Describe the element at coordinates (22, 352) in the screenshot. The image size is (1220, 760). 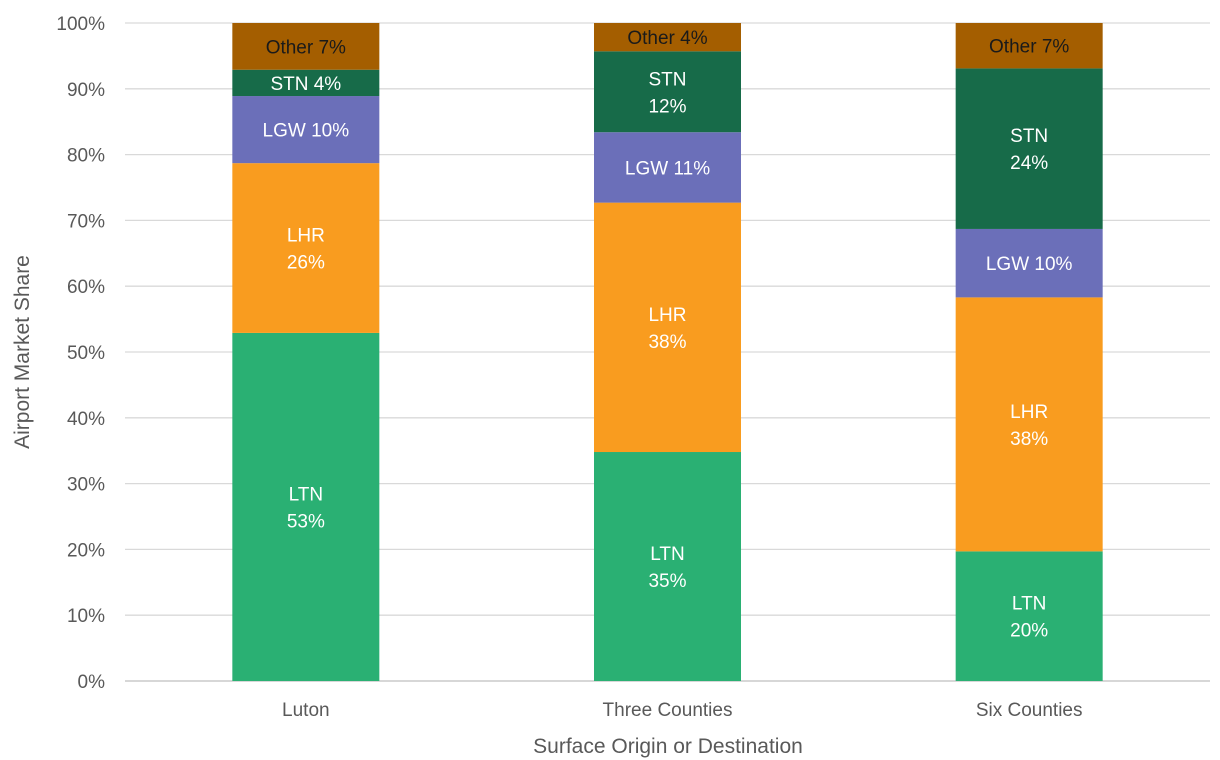
I see `y-axis-title: Airport Market Share` at that location.